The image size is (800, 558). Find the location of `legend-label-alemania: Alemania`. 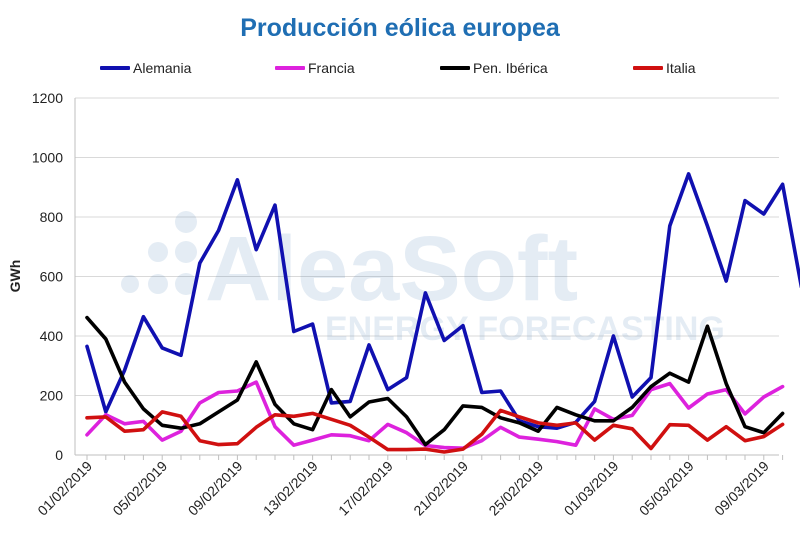

legend-label-alemania: Alemania is located at coordinates (162, 68).